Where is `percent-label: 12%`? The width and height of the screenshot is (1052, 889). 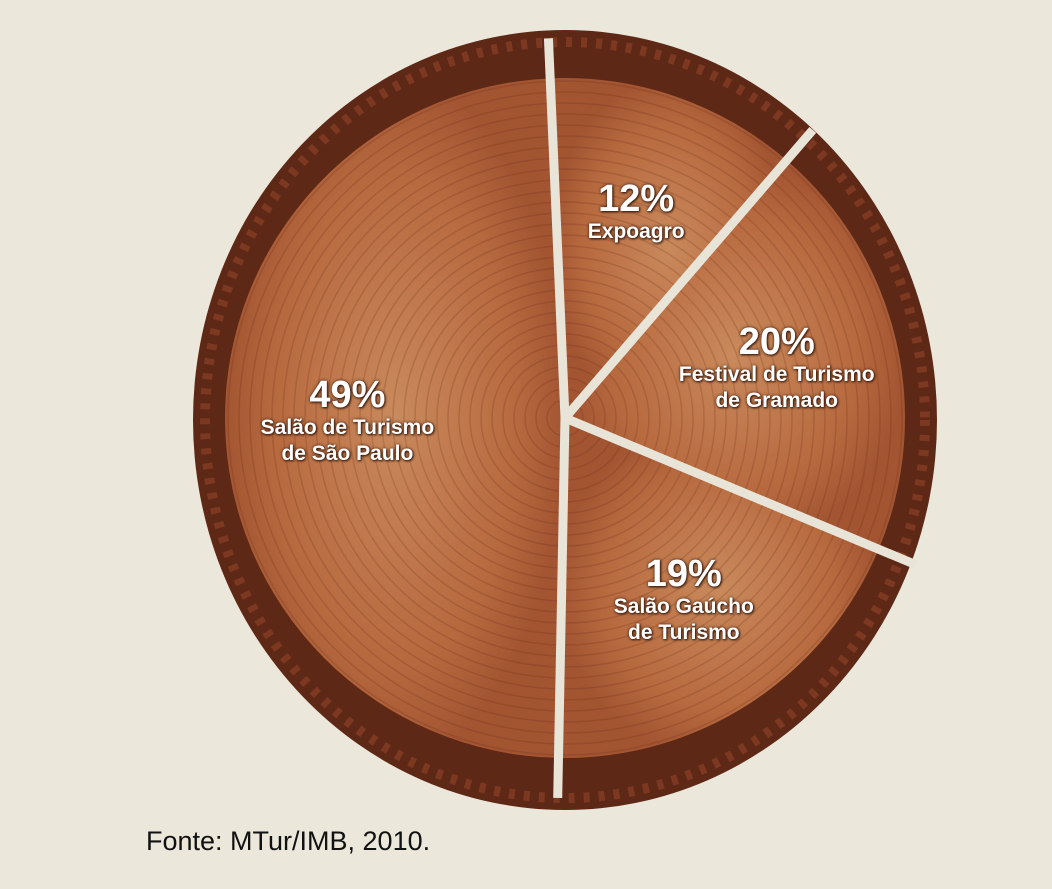 percent-label: 12% is located at coordinates (636, 199).